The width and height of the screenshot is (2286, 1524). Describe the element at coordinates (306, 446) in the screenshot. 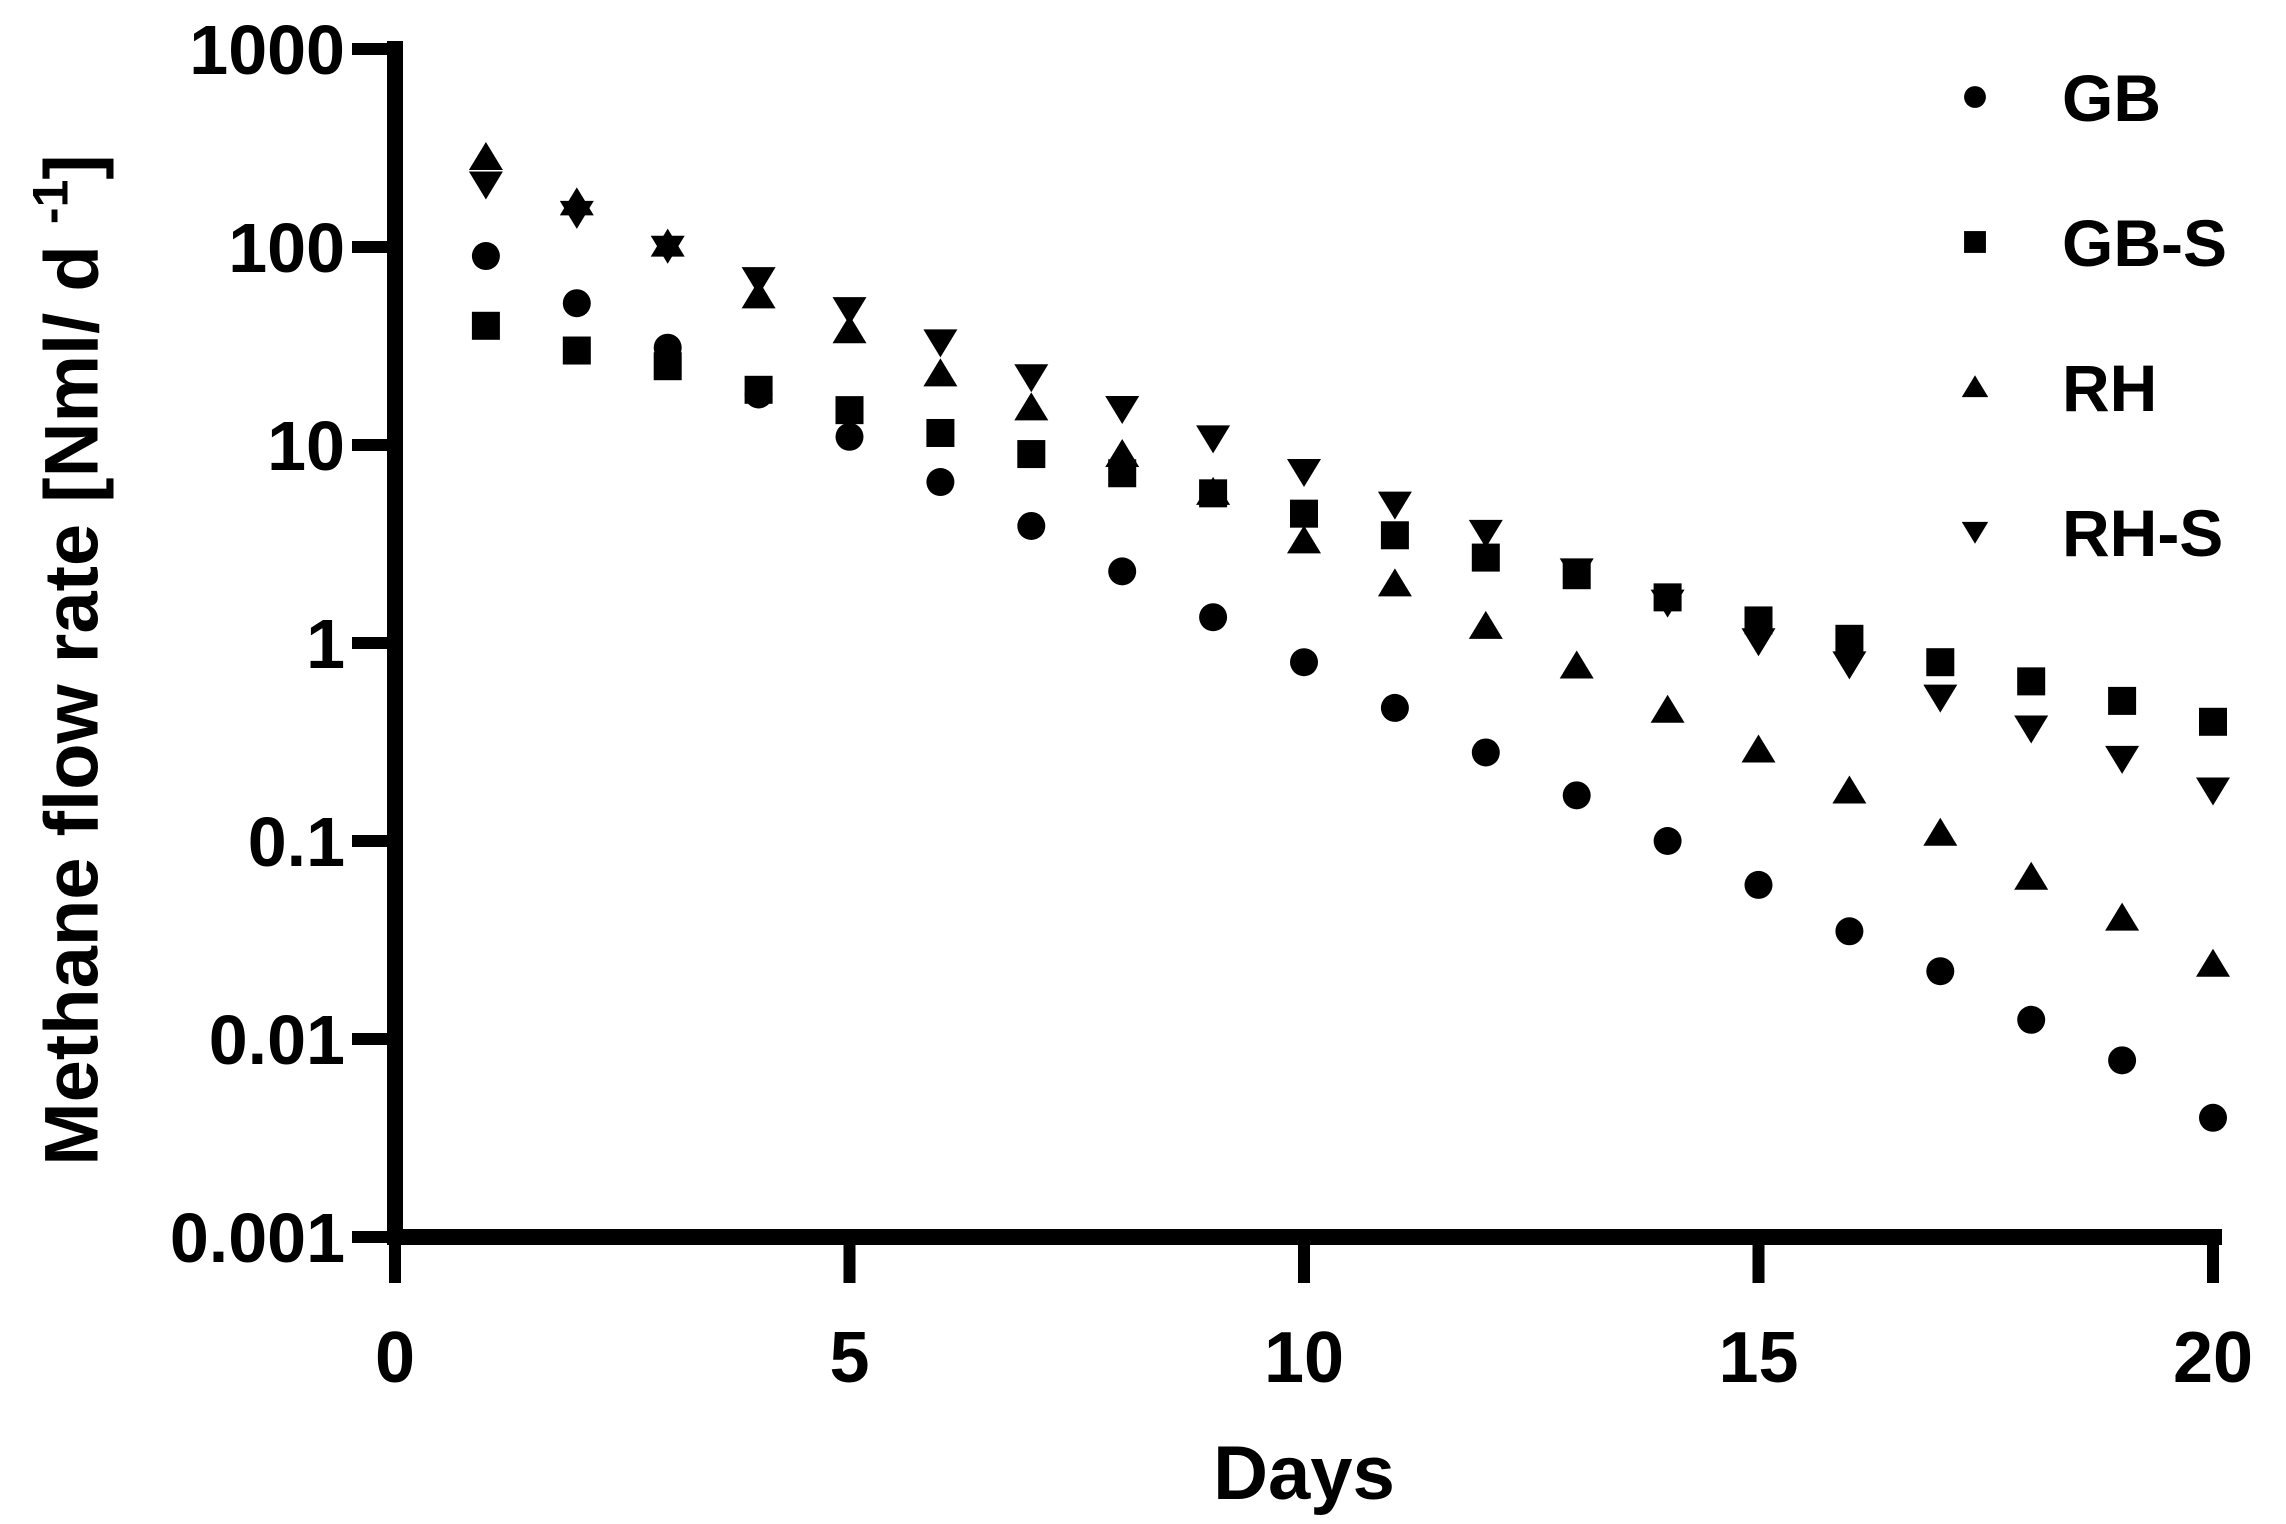

I see `y-tick-label-10: 10` at that location.